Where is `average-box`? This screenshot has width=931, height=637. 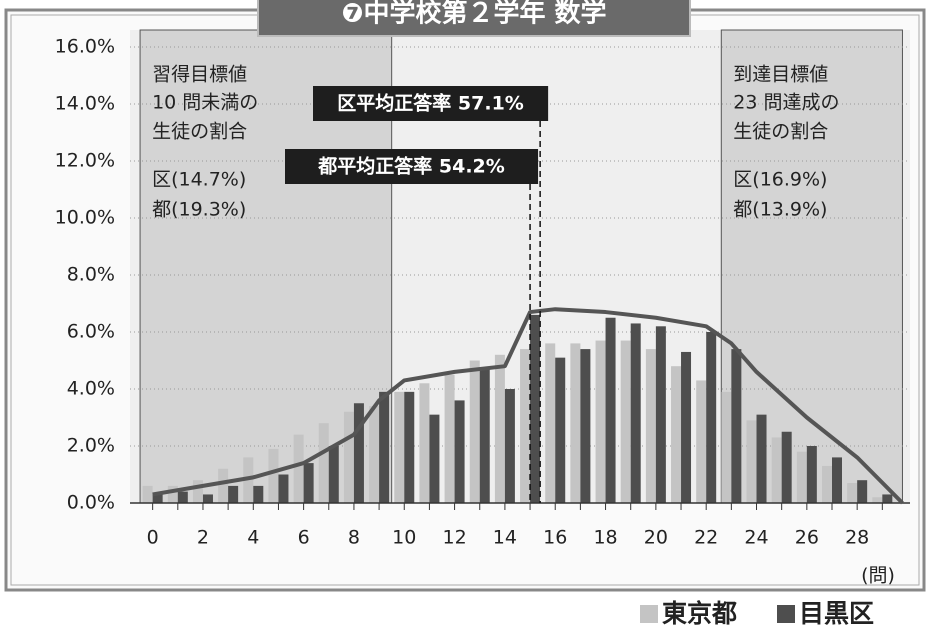
average-box is located at coordinates (431, 103).